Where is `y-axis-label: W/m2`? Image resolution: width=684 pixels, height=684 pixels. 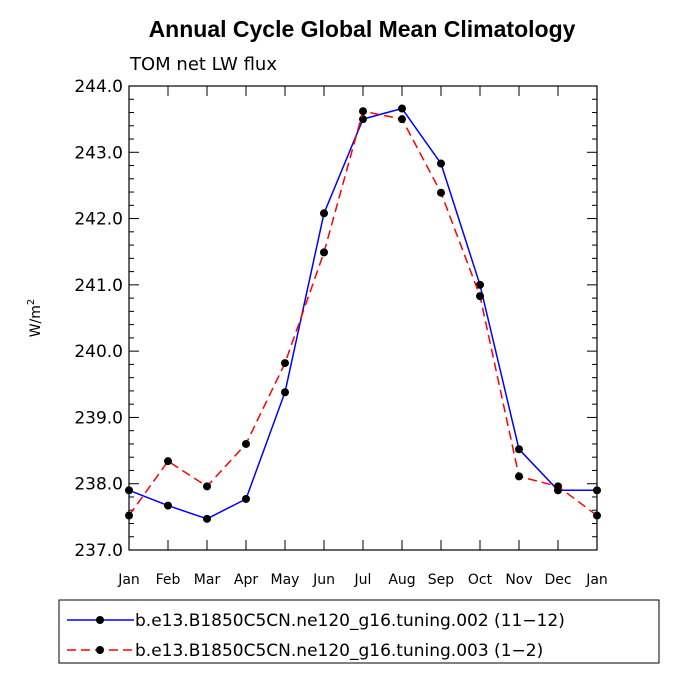
y-axis-label: W/m2 is located at coordinates (35, 318).